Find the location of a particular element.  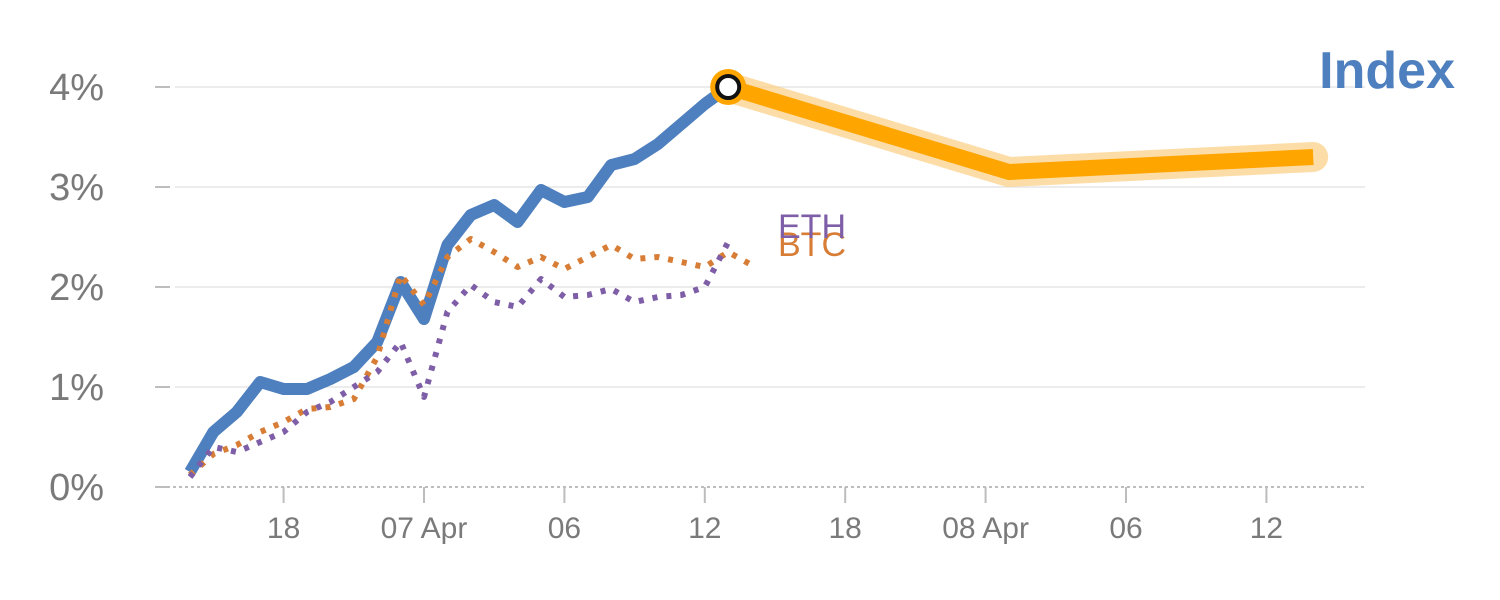

y-tick-label: 2% is located at coordinates (76, 288).